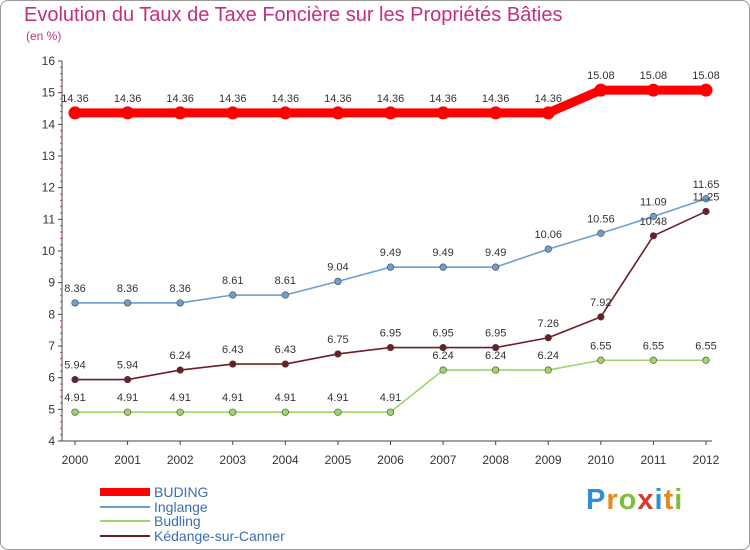  Describe the element at coordinates (443, 460) in the screenshot. I see `x-tick-label: 2007` at that location.